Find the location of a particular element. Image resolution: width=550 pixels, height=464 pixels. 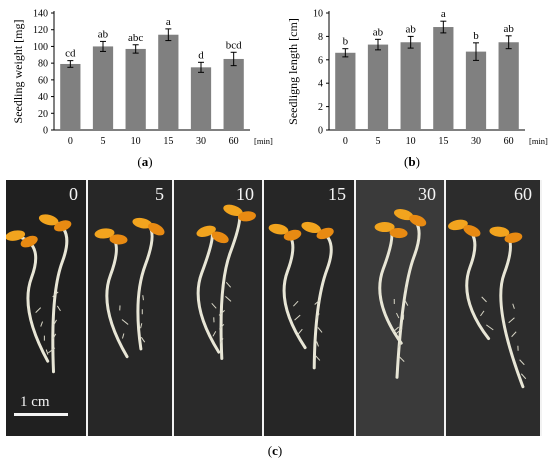

x-tick-label: 5 is located at coordinates (103, 141).